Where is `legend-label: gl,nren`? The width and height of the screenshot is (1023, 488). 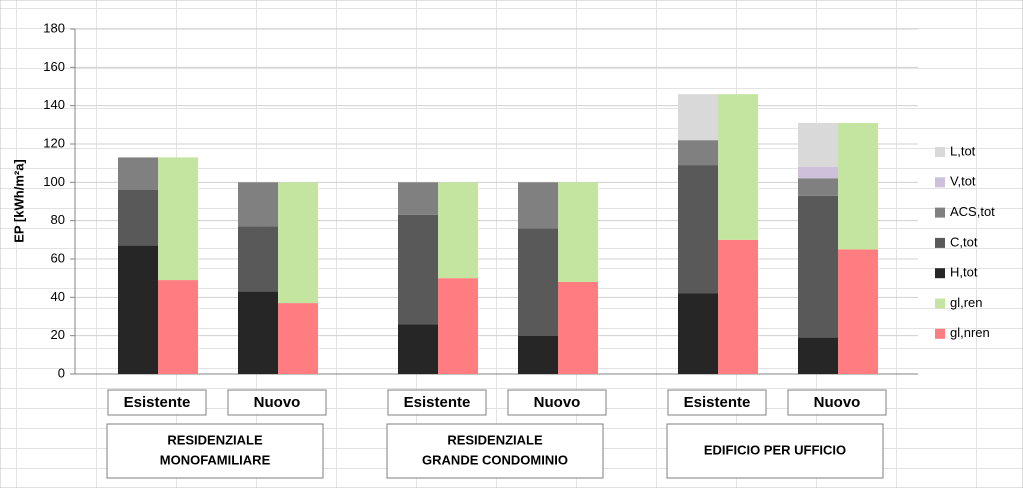 legend-label: gl,nren is located at coordinates (970, 332).